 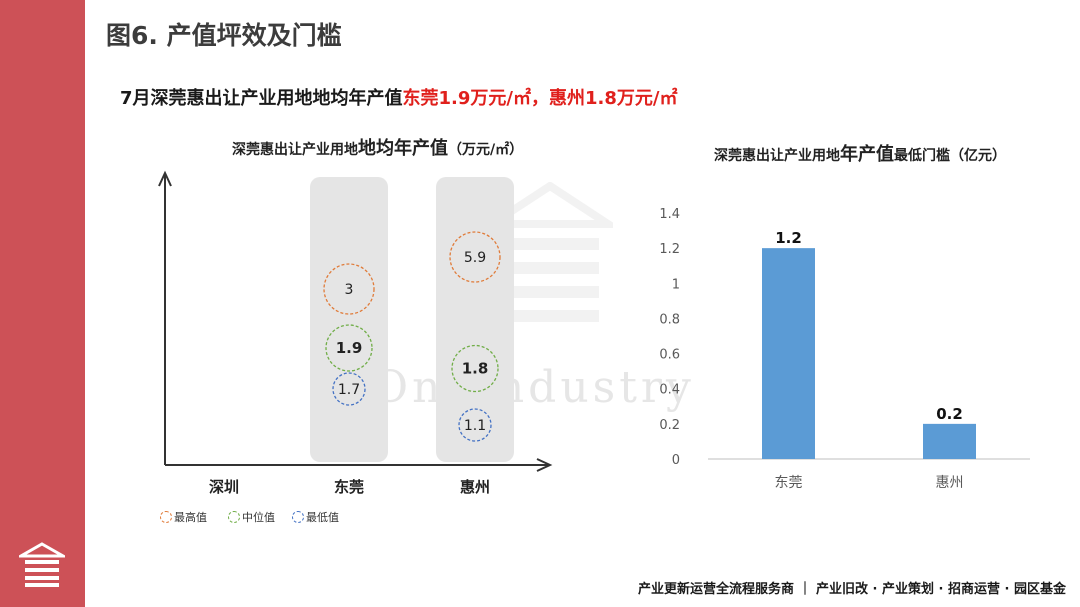 What do you see at coordinates (949, 414) in the screenshot?
I see `bar-value-label: 0.2` at bounding box center [949, 414].